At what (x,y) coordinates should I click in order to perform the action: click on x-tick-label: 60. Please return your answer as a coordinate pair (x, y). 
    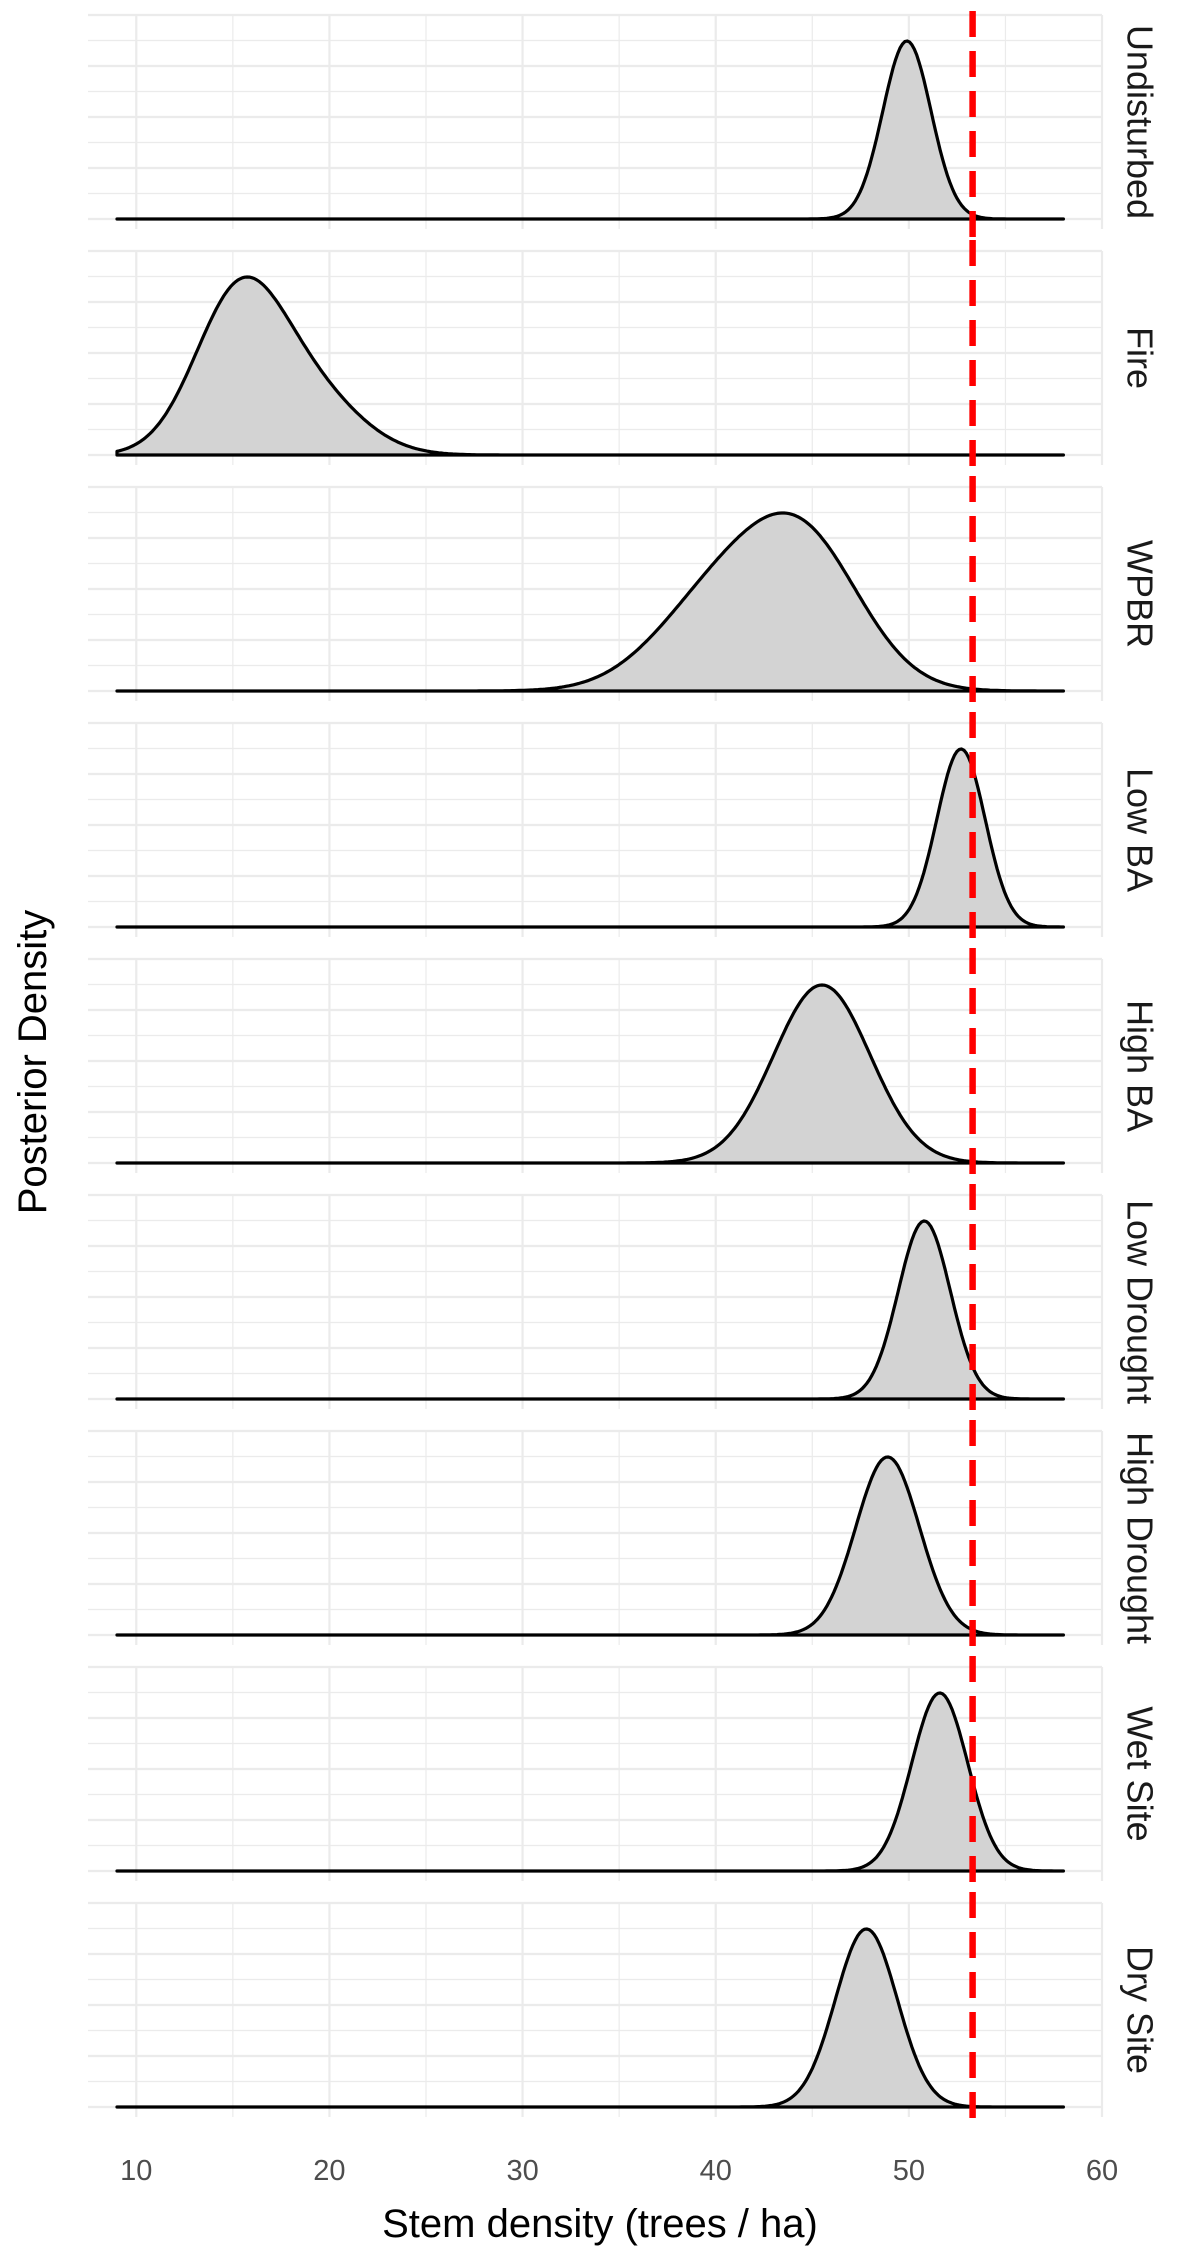
    Looking at the image, I should click on (1102, 2171).